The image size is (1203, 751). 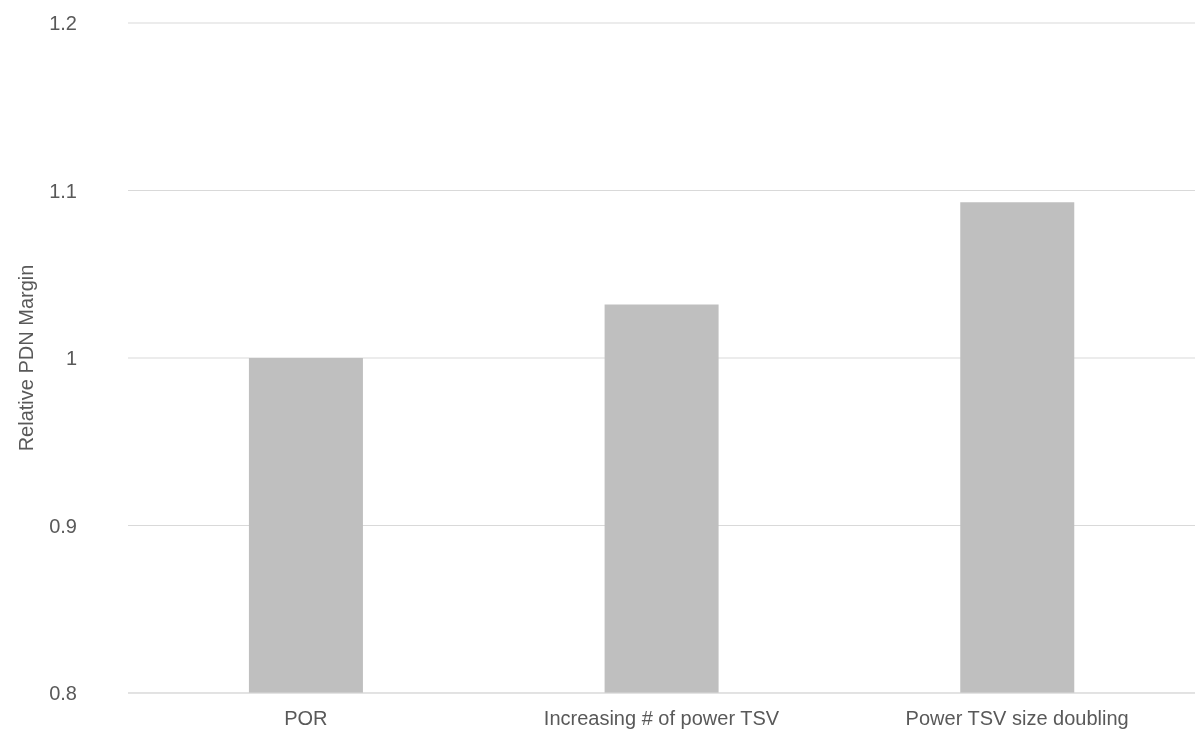 I want to click on y-tick-label: 0.9, so click(x=63, y=525).